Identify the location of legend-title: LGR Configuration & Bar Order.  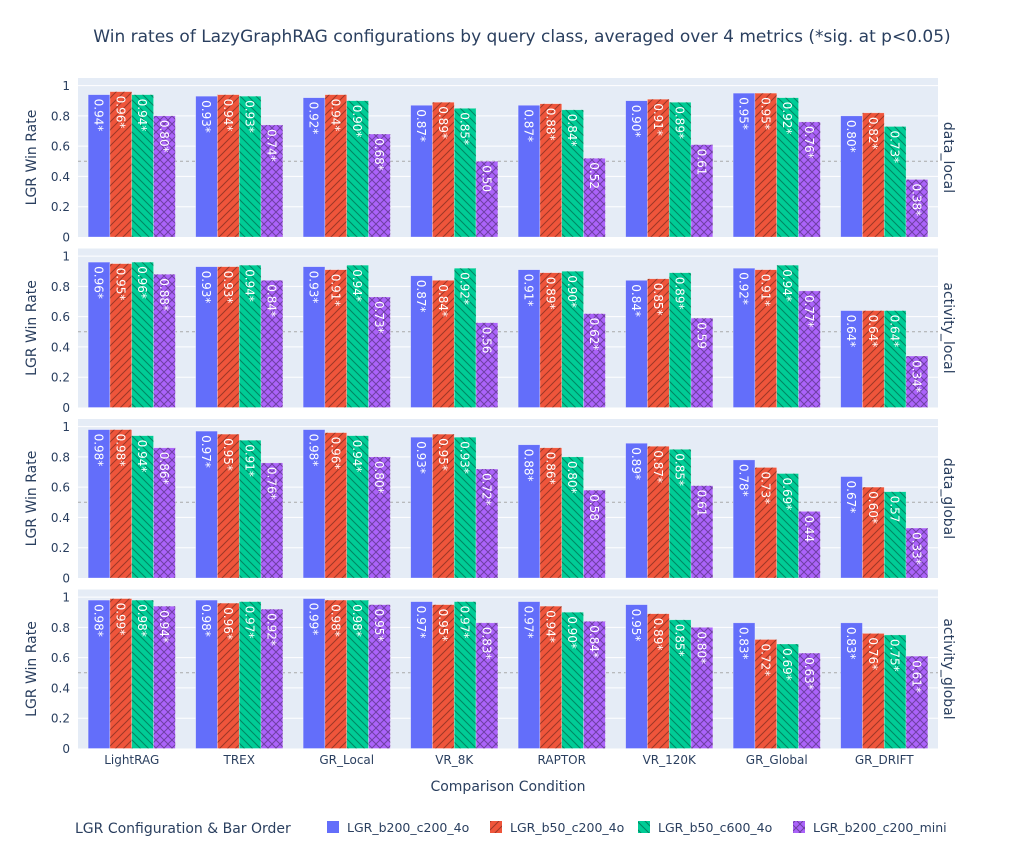
(183, 829).